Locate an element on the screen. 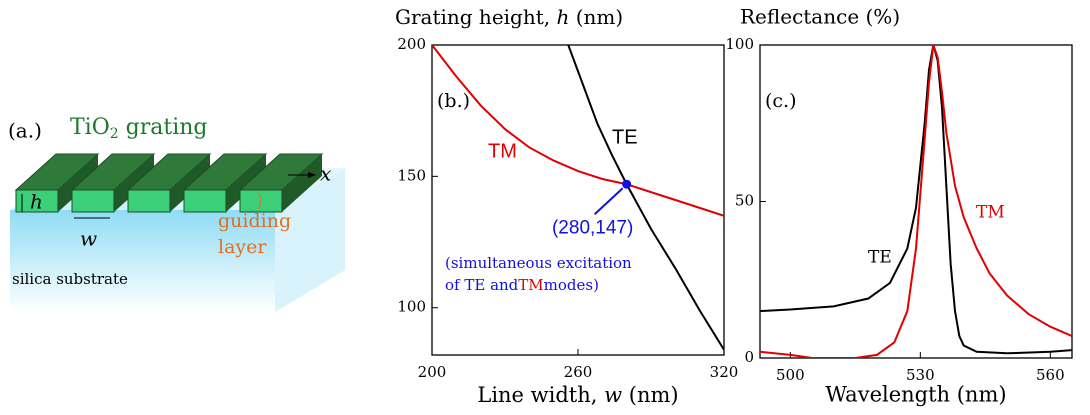 Image resolution: width=1090 pixels, height=415 pixels. arrow-head is located at coordinates (312, 175).